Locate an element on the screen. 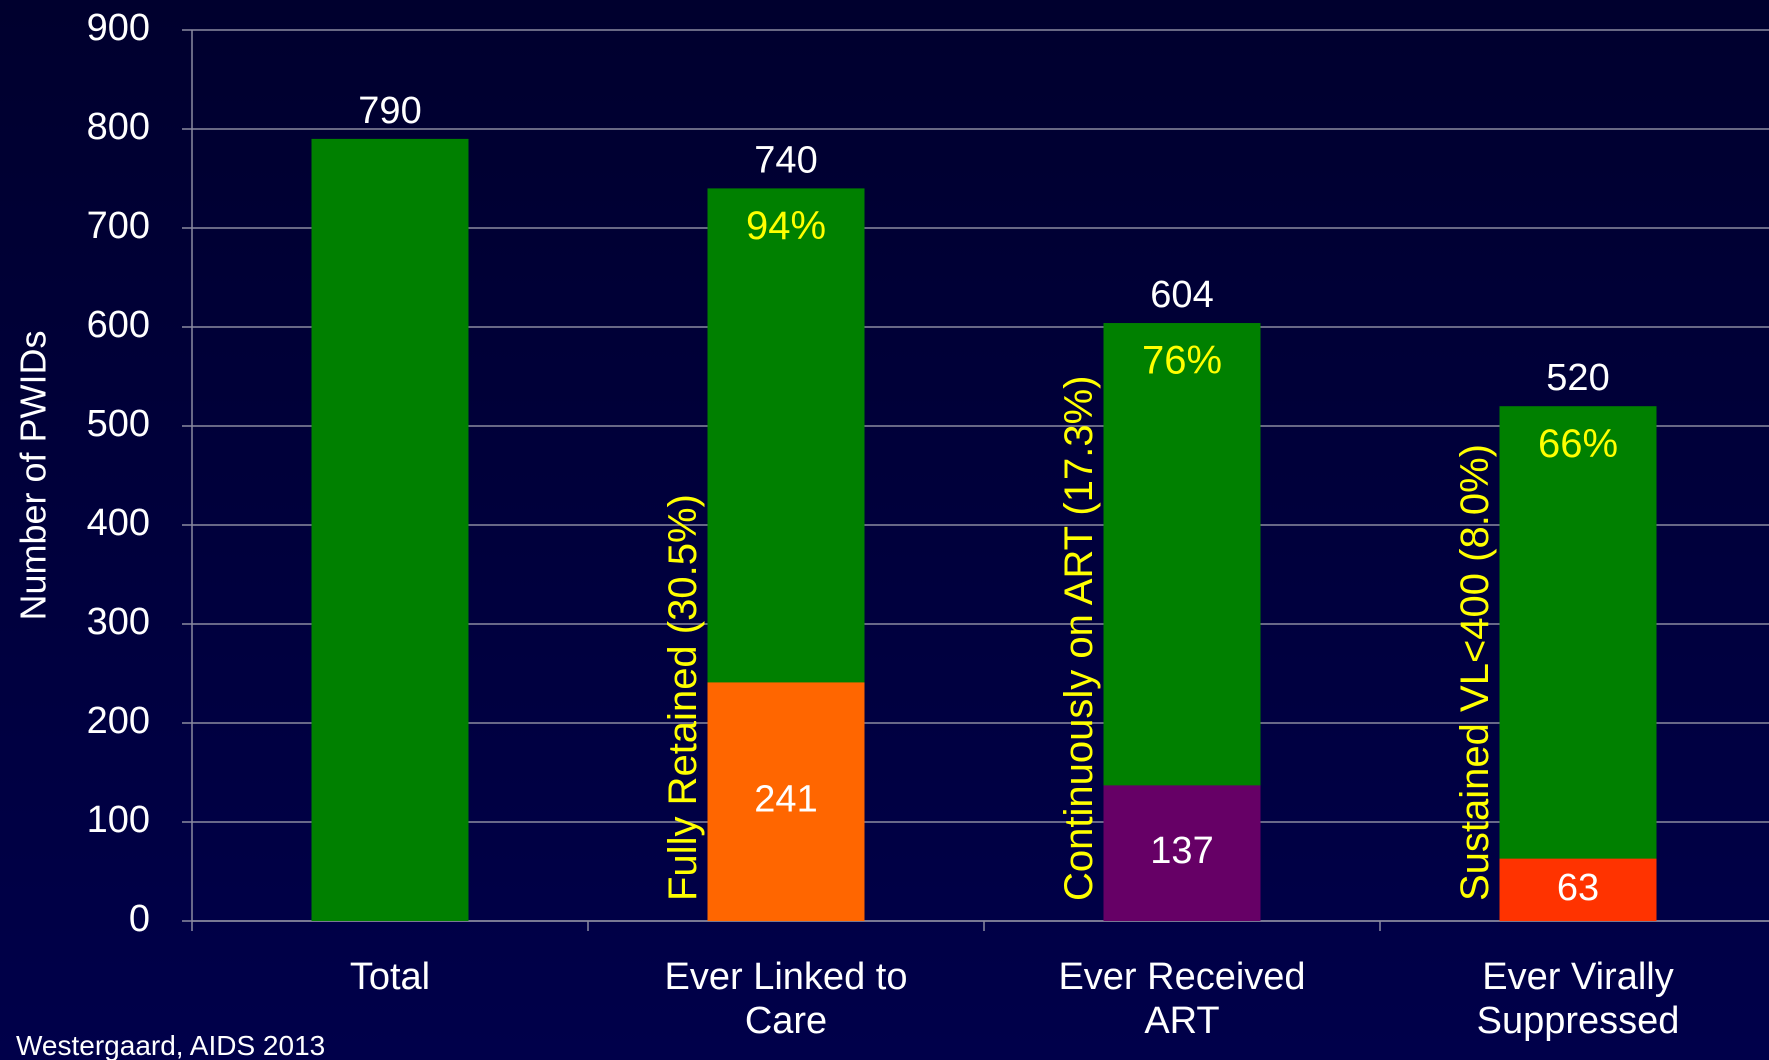  percent-label: 94% is located at coordinates (786, 226).